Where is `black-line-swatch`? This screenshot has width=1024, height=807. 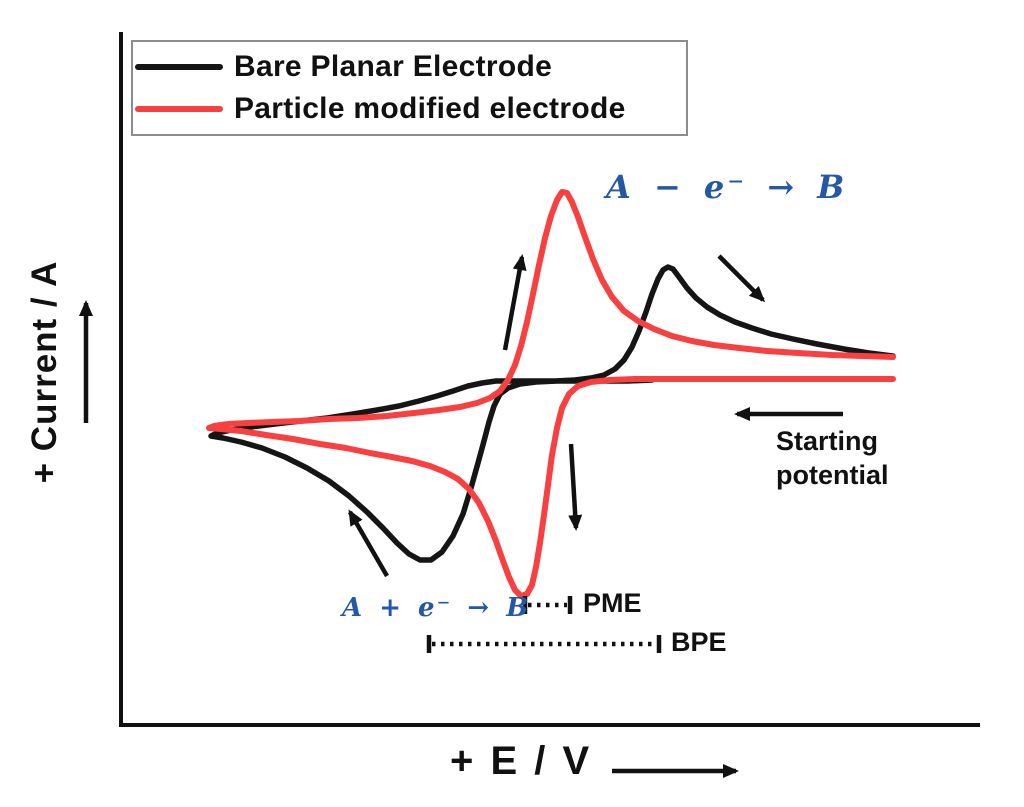
black-line-swatch is located at coordinates (179, 67).